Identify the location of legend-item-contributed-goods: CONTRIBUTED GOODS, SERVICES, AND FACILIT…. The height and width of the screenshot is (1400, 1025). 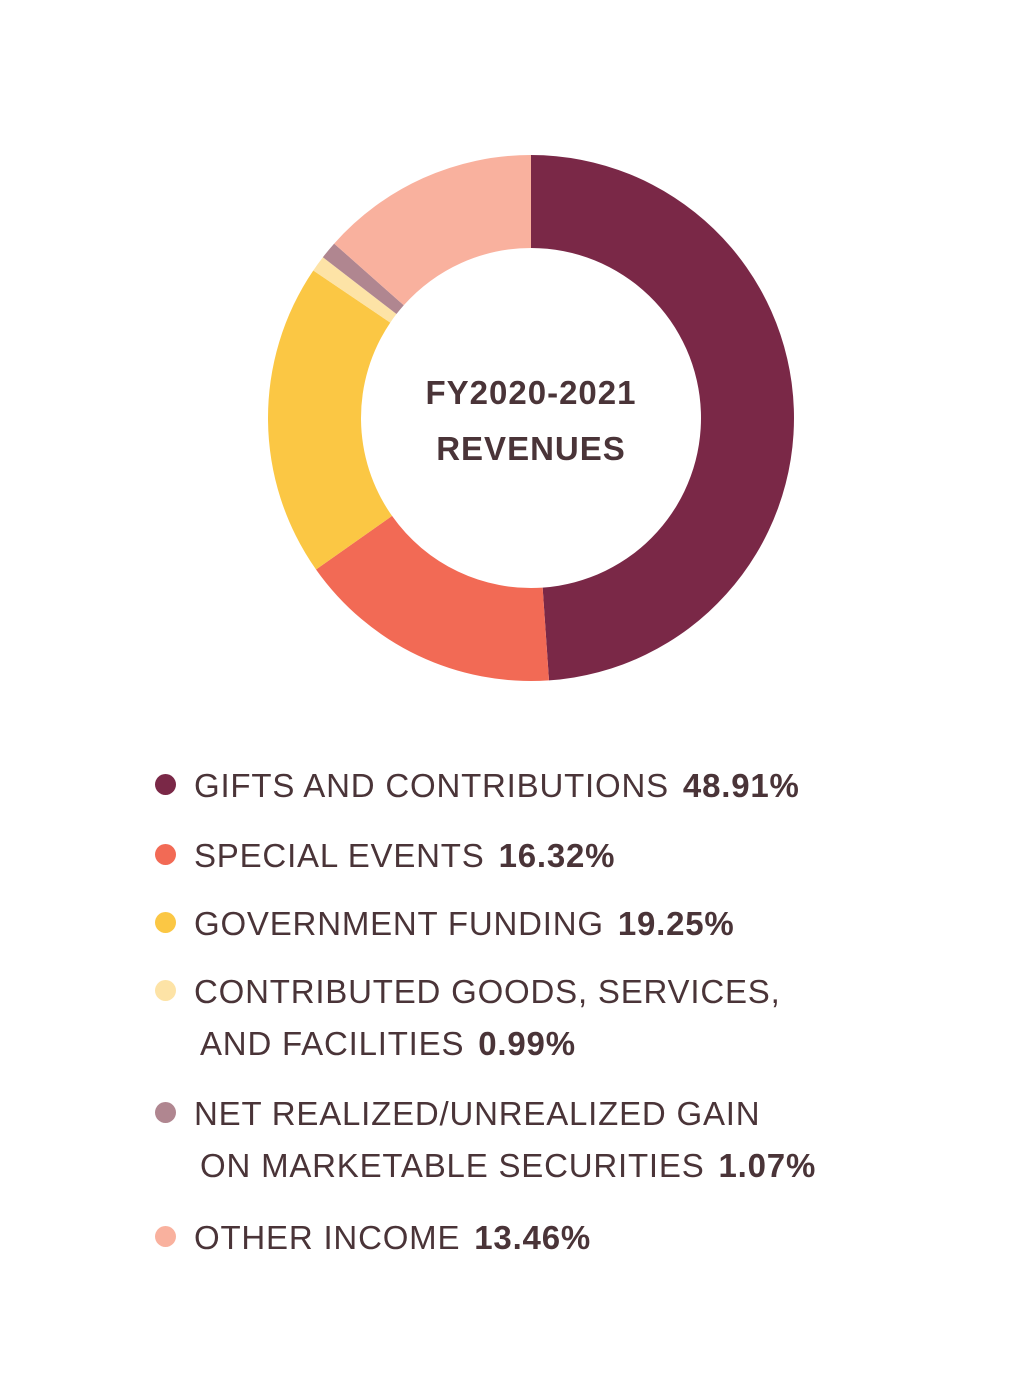
(560, 1018).